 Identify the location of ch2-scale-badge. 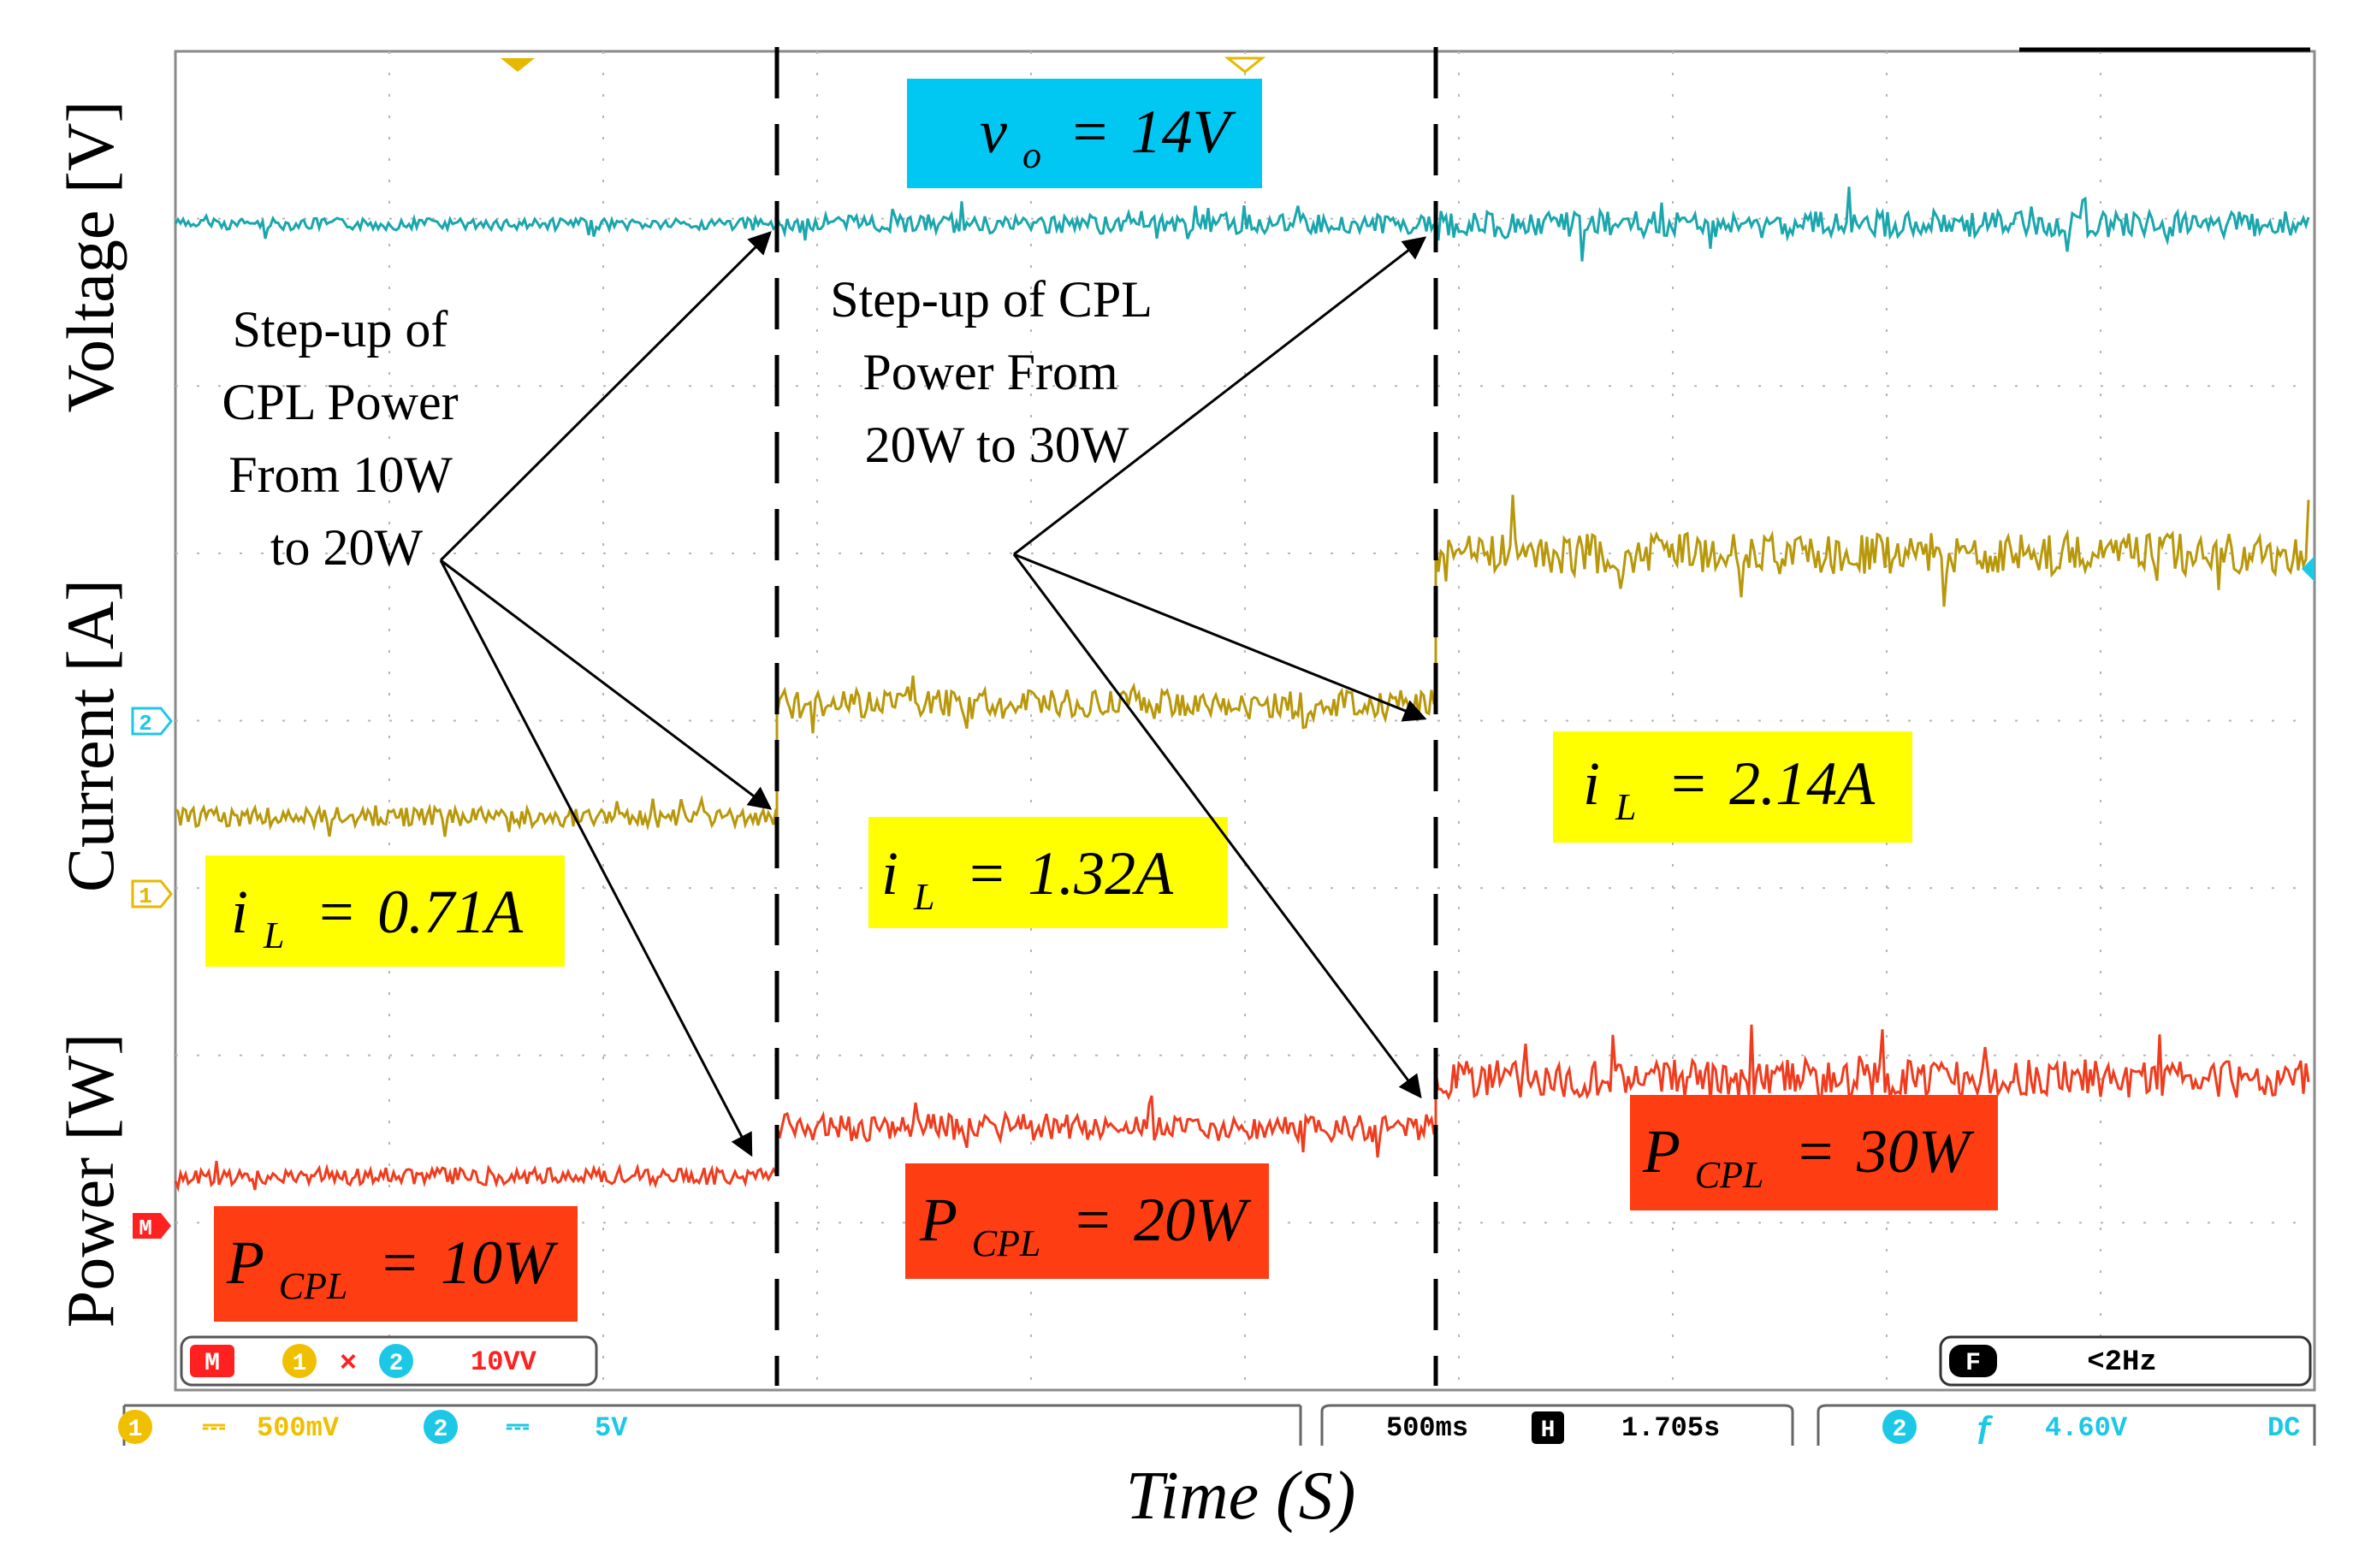
(441, 1427).